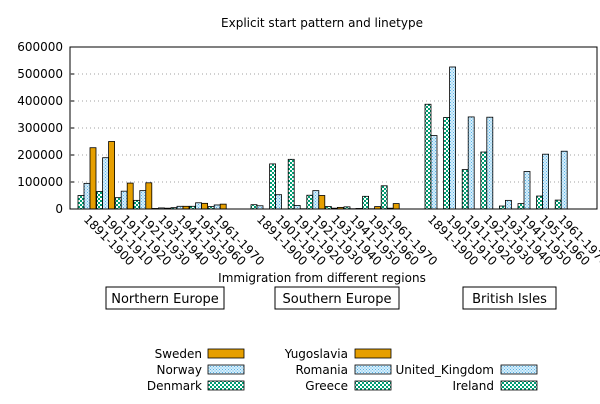 This screenshot has height=404, width=600. I want to click on legend-label: Yugoslavia, so click(316, 354).